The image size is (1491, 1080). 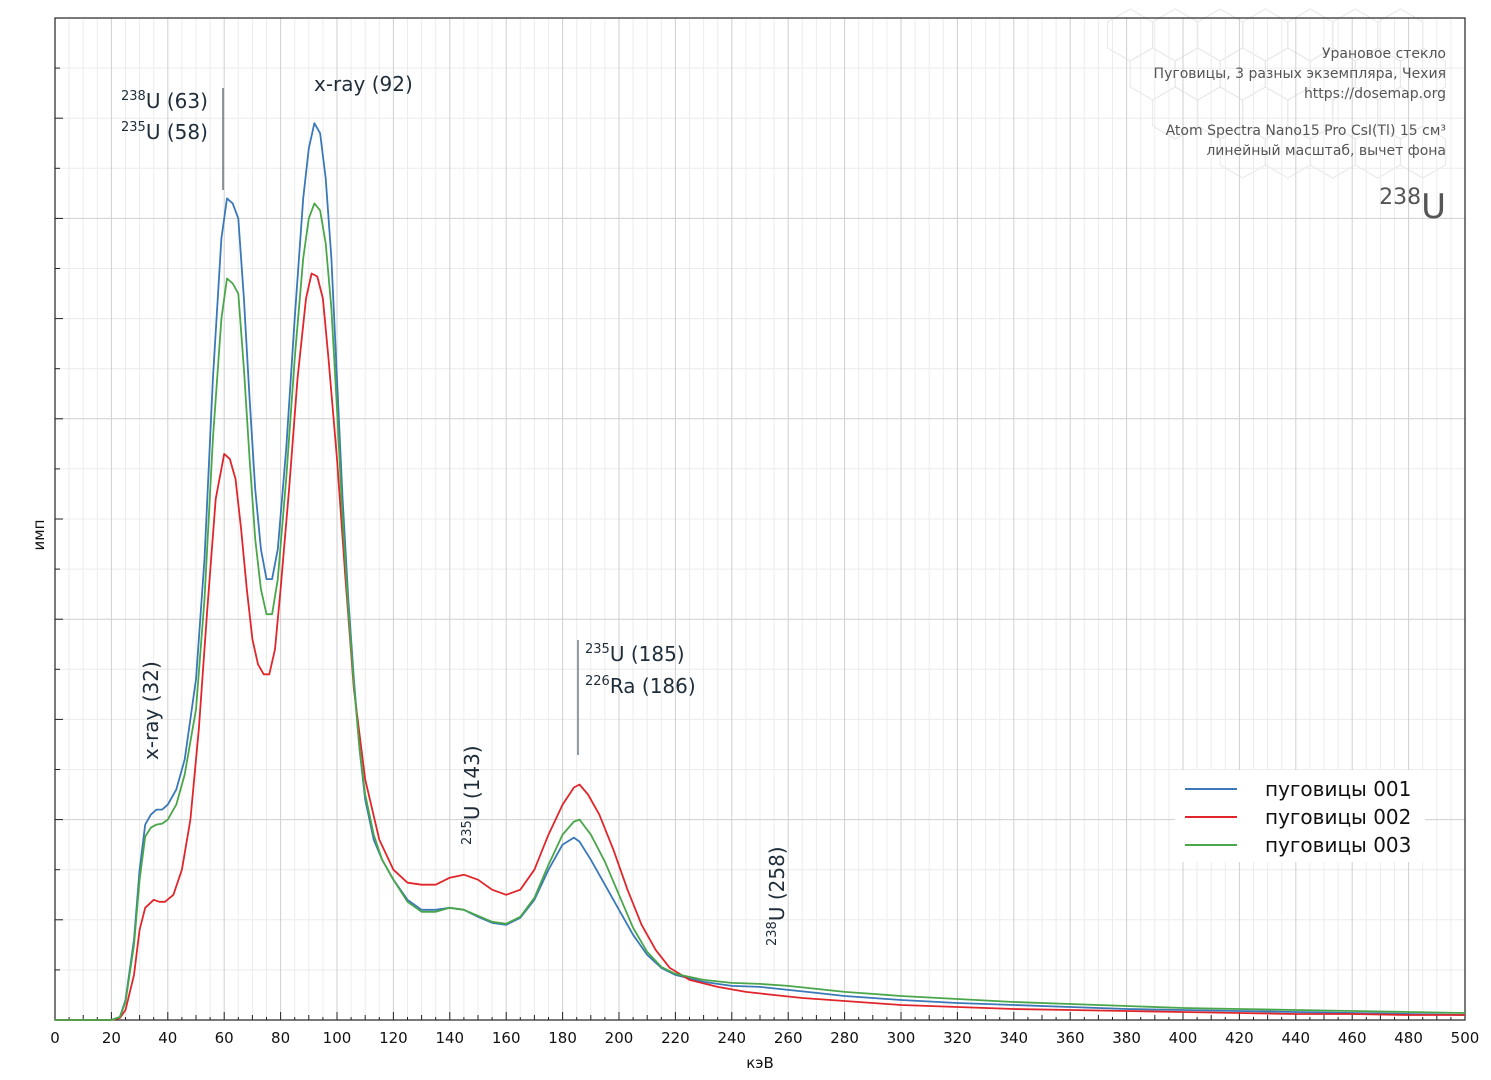 I want to click on x-tick-label-460: 460, so click(x=1352, y=1038).